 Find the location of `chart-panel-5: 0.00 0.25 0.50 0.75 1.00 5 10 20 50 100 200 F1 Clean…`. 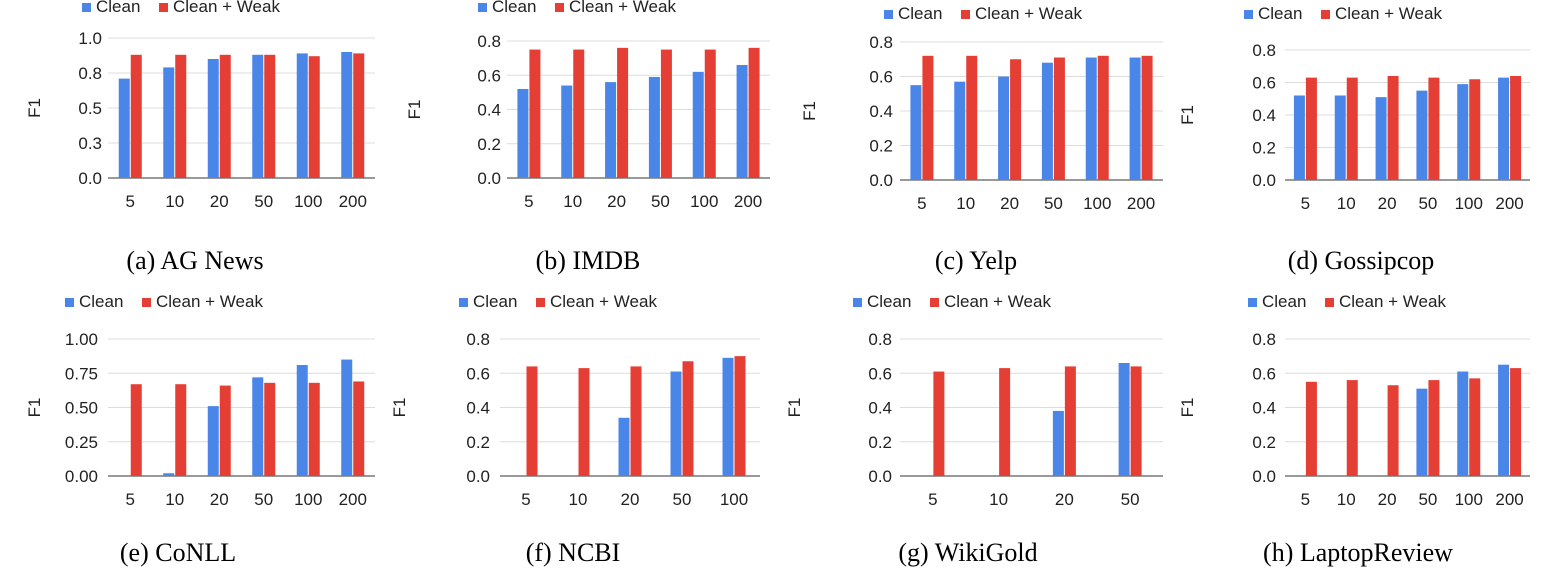

chart-panel-5: 0.00 0.25 0.50 0.75 1.00 5 10 20 50 100 200 F1 Clean… is located at coordinates (200, 429).